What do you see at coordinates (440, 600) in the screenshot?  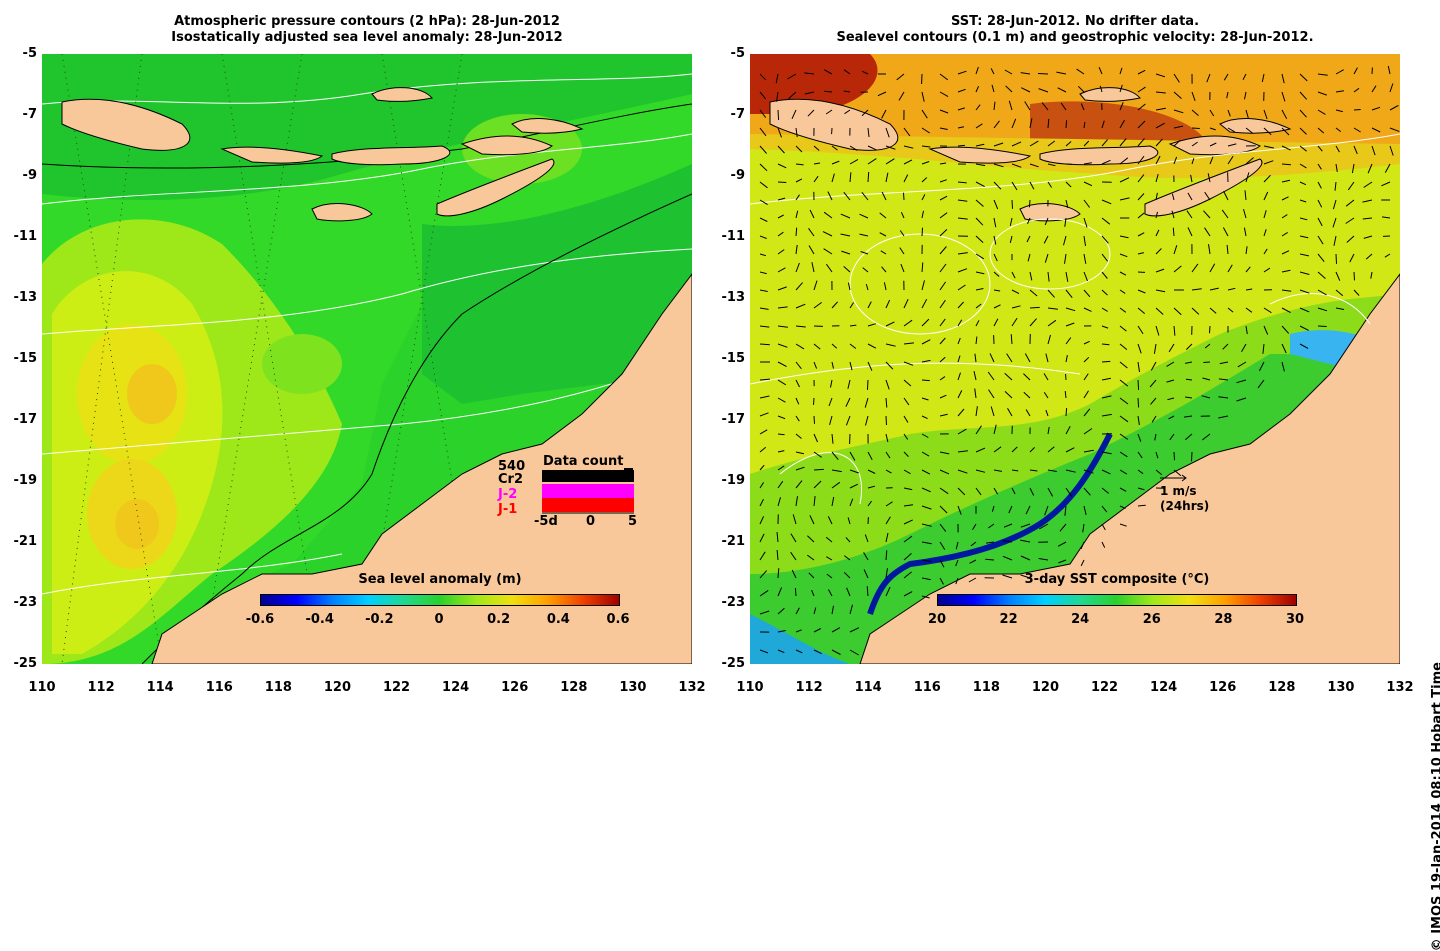 I see `sla-colorbar` at bounding box center [440, 600].